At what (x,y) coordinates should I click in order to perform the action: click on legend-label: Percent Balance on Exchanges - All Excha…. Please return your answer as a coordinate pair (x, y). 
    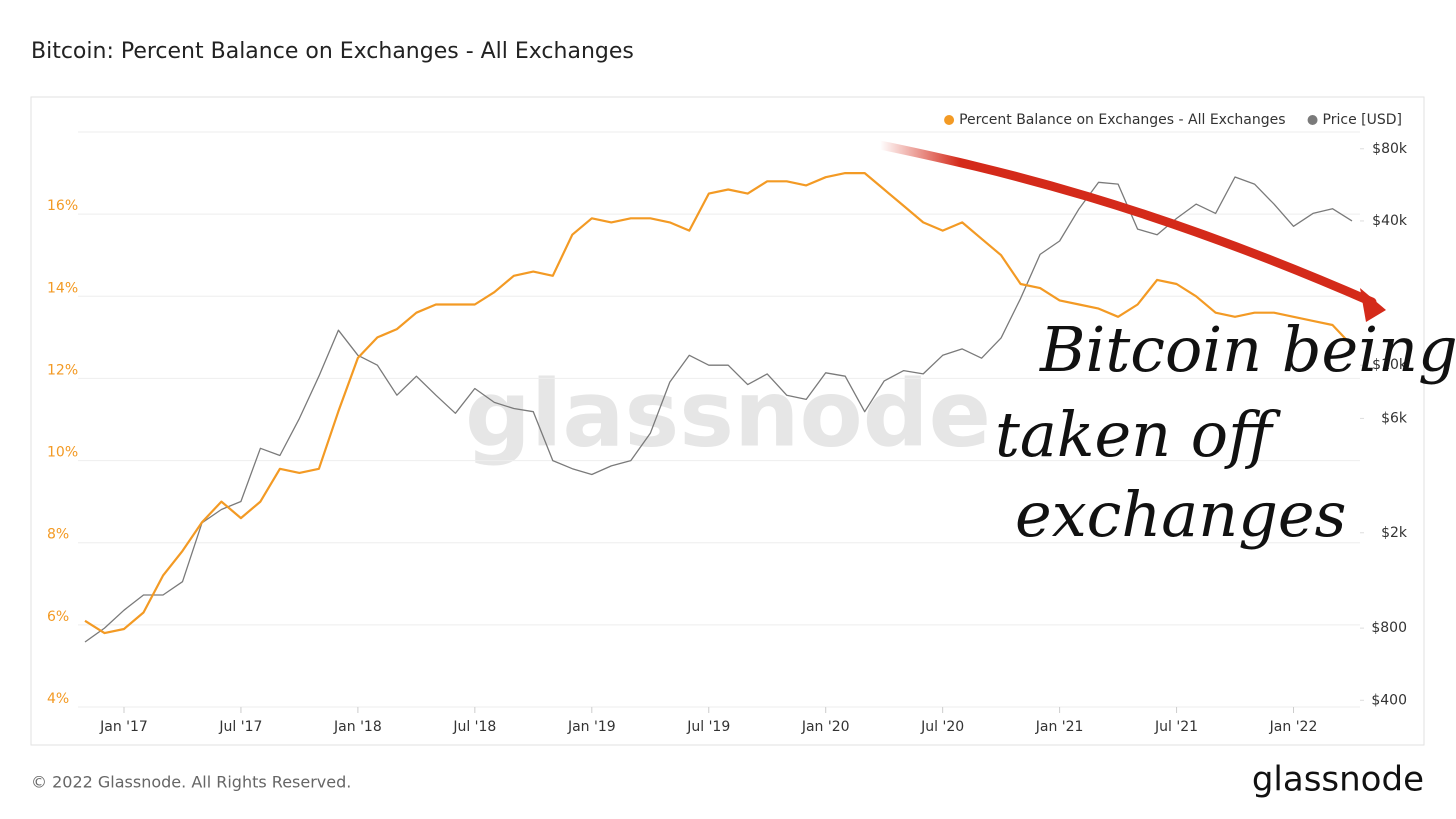
    Looking at the image, I should click on (1122, 120).